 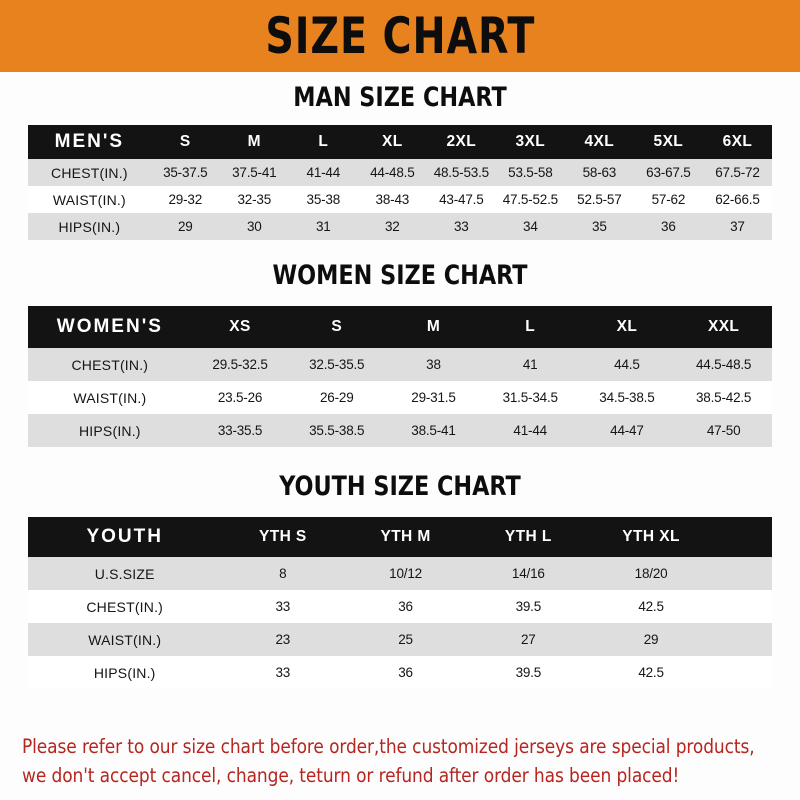 What do you see at coordinates (742, 537) in the screenshot?
I see `youth-header-filler` at bounding box center [742, 537].